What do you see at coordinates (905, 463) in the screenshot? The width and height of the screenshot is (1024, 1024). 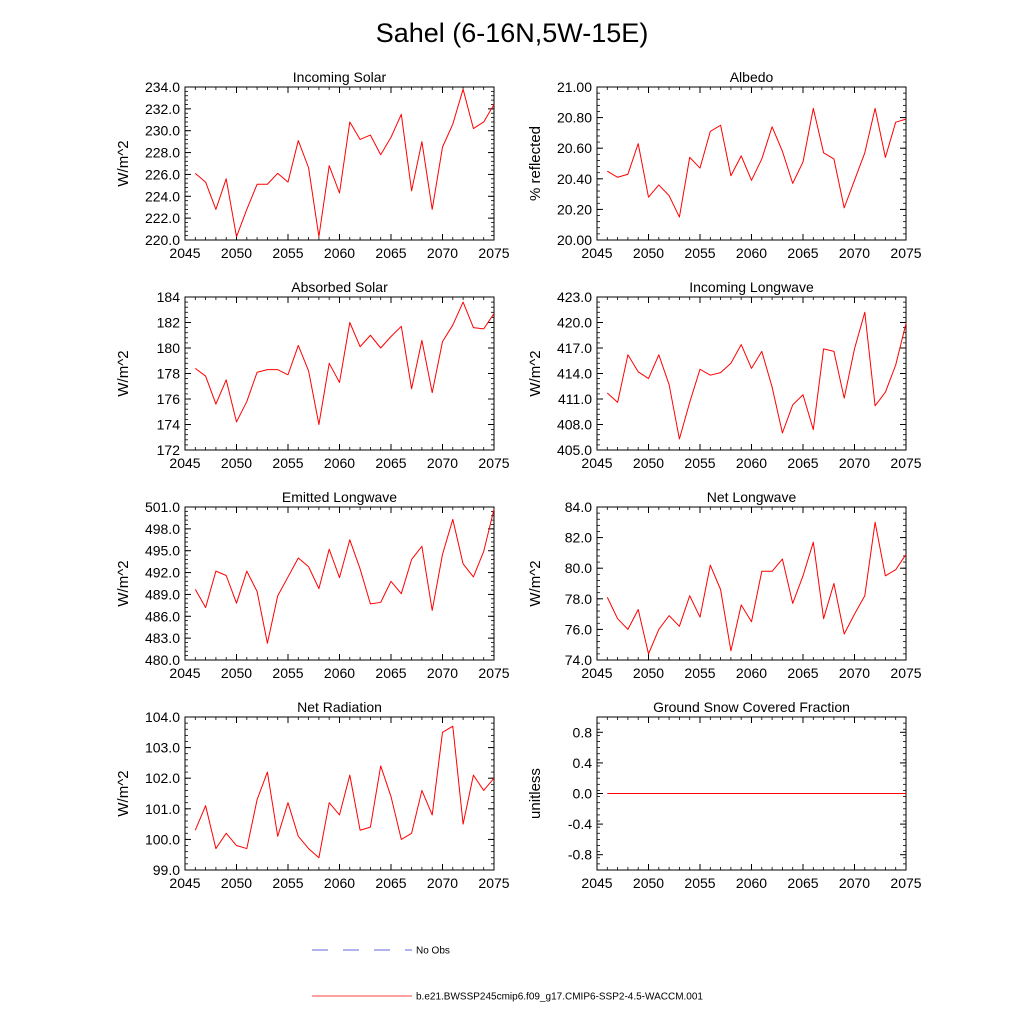 I see `incoming-longwave-xtick-label: 2075` at bounding box center [905, 463].